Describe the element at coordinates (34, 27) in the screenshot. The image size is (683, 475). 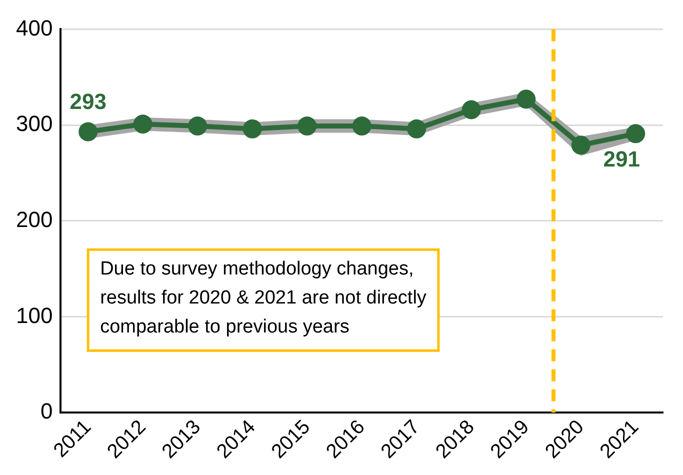
I see `y-tick-label: 400` at that location.